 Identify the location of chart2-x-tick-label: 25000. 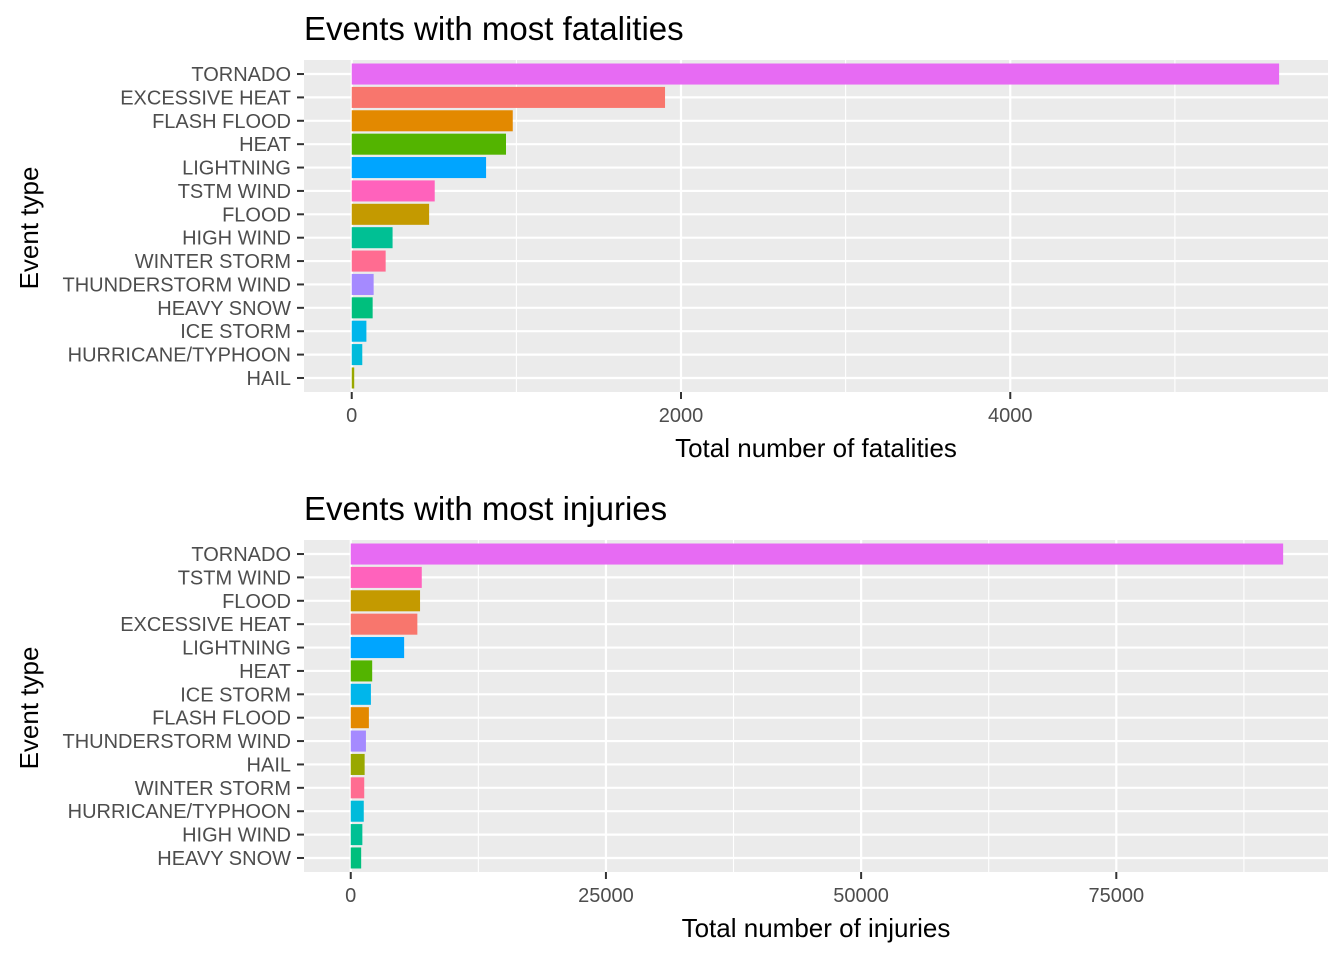
(606, 896).